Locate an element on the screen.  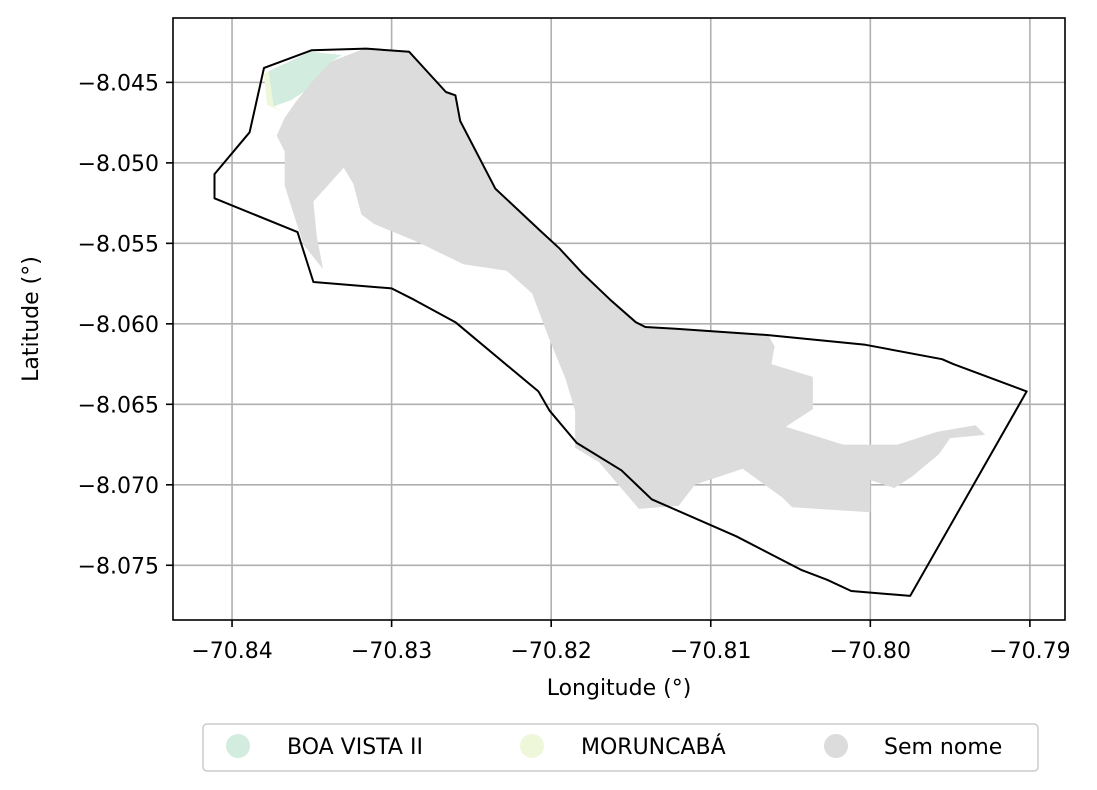
y-tick-label: −8.070 is located at coordinates (118, 486).